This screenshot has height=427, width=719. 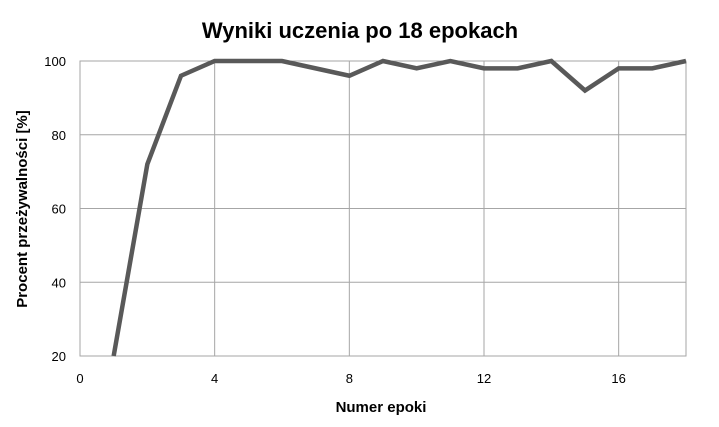 I want to click on x-tick-label: 16, so click(x=618, y=378).